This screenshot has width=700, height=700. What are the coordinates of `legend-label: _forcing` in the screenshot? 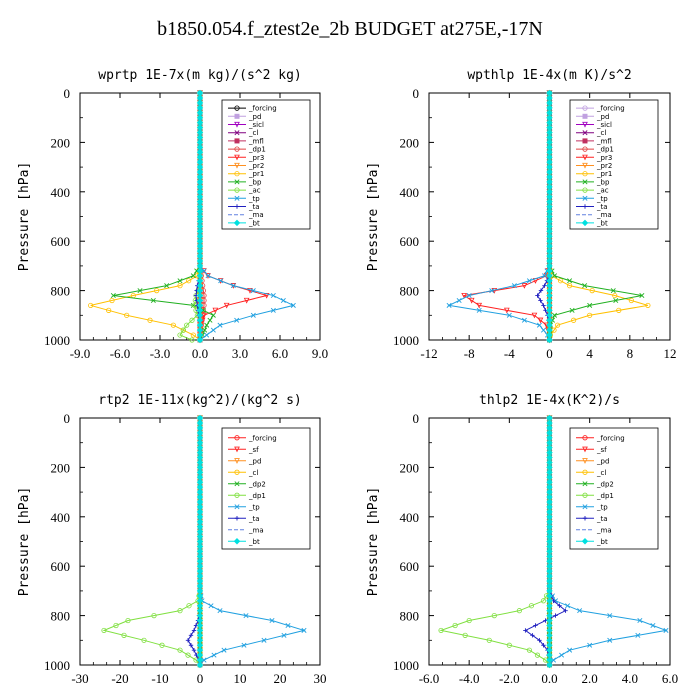 It's located at (262, 109).